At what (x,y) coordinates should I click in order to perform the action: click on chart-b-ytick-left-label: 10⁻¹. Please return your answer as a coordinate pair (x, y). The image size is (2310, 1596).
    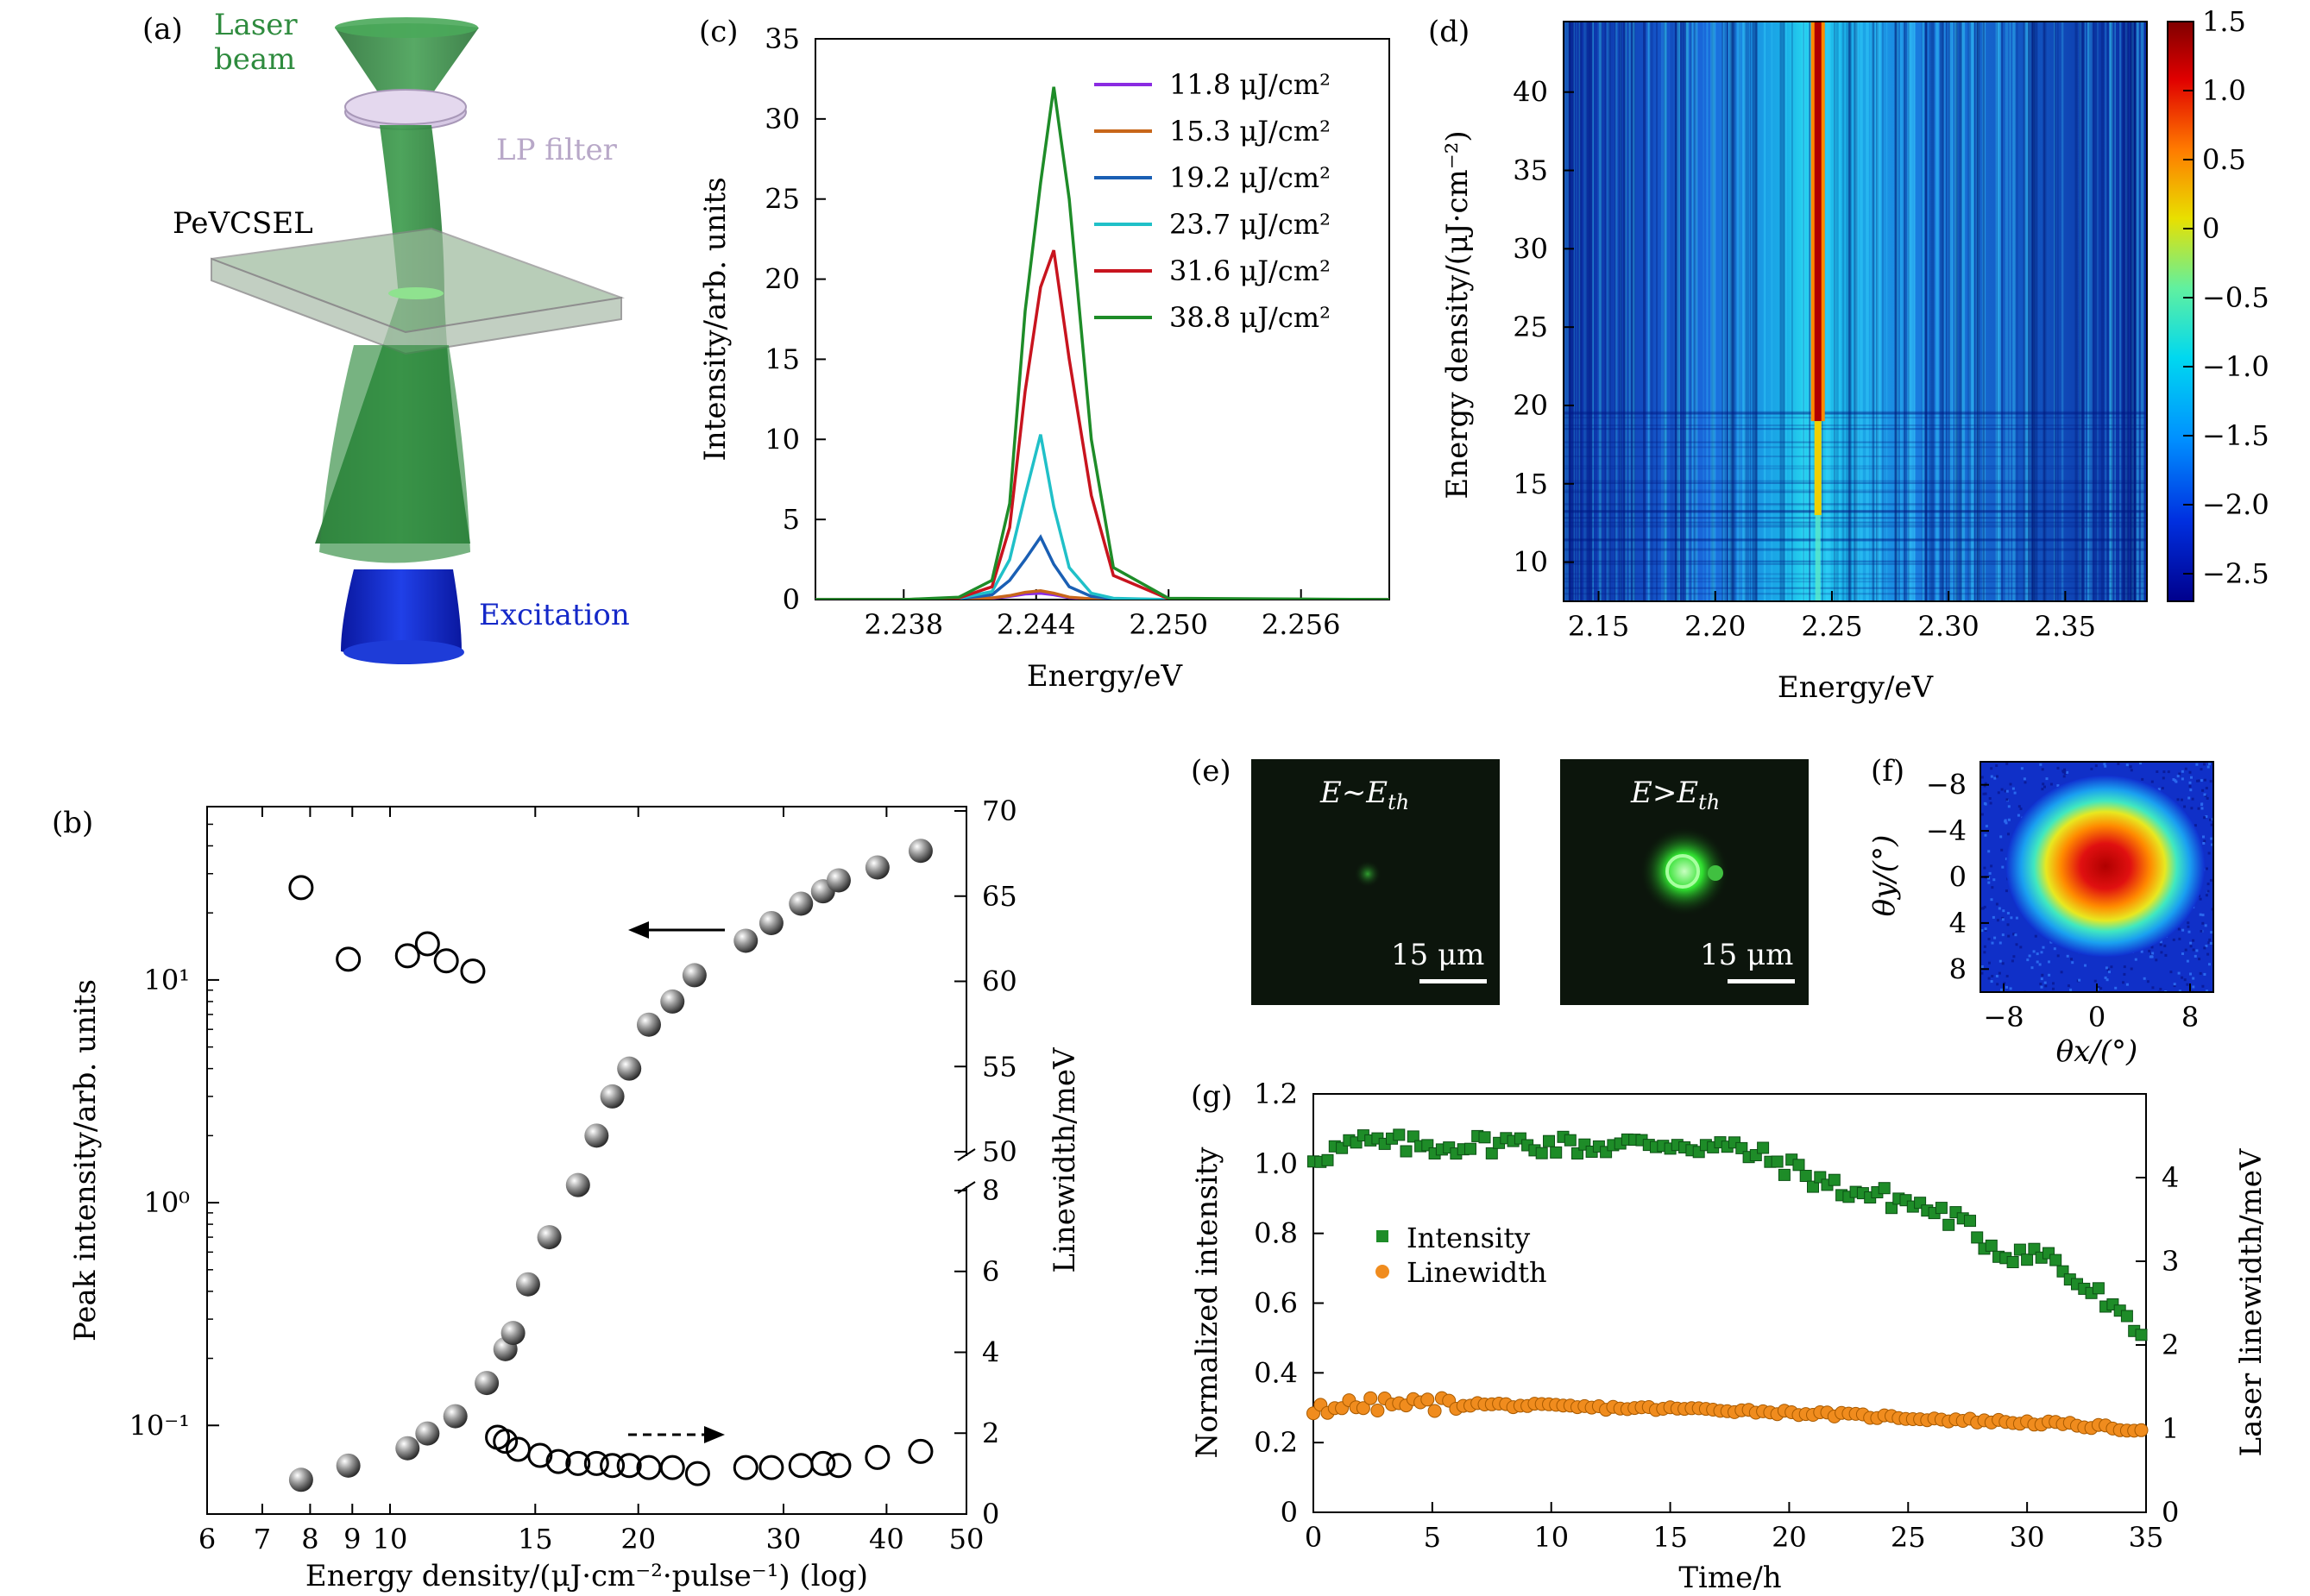
    Looking at the image, I should click on (159, 1425).